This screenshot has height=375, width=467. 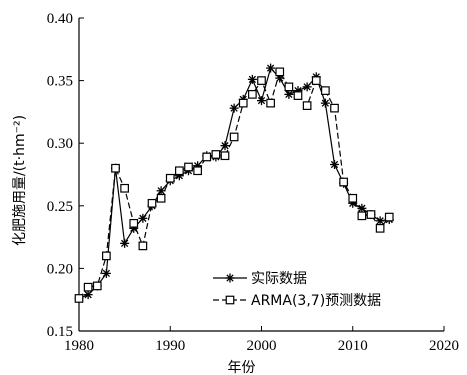 I want to click on y-tick-label: 0.25, so click(x=60, y=207).